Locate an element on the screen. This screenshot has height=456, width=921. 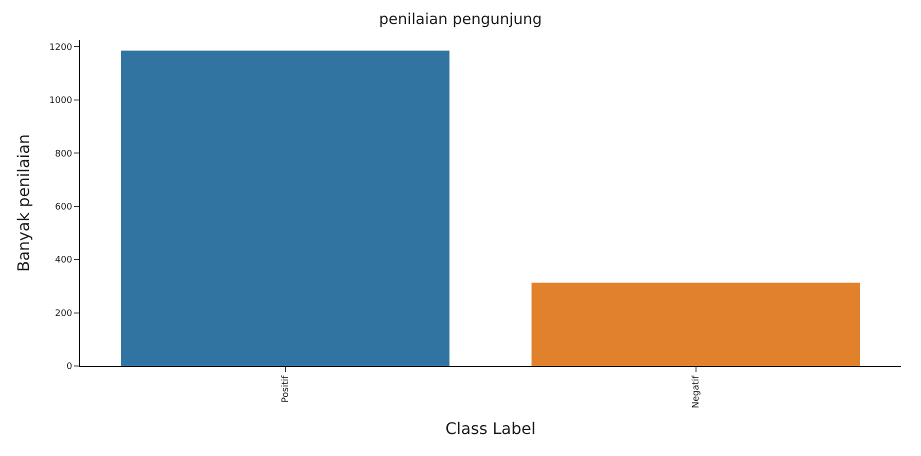
y-tick-label: 1200 is located at coordinates (60, 47).